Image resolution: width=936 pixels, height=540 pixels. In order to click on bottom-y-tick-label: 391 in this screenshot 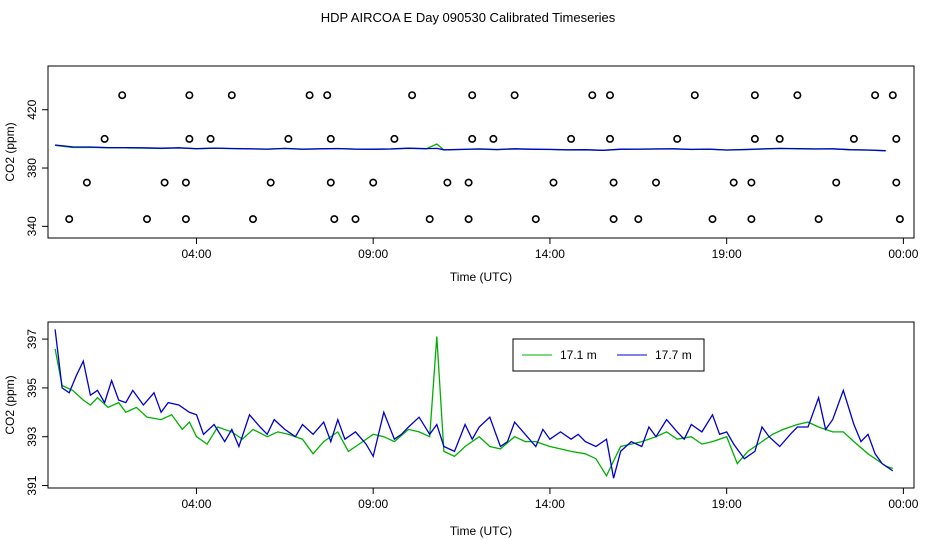, I will do `click(32, 485)`.